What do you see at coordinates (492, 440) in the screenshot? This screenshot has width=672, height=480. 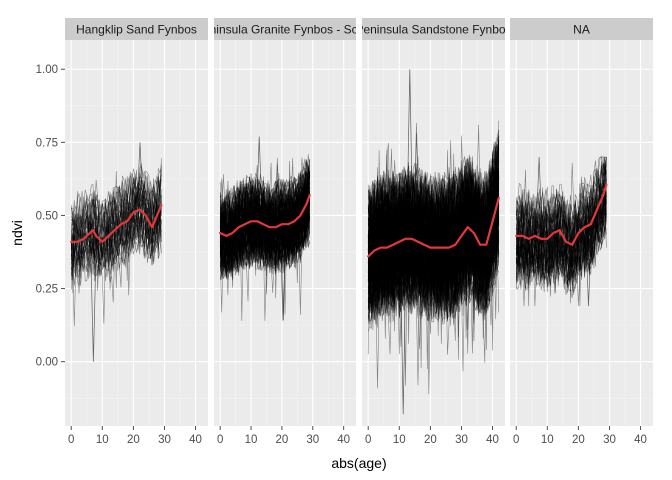 I see `x-tick-label: 40` at bounding box center [492, 440].